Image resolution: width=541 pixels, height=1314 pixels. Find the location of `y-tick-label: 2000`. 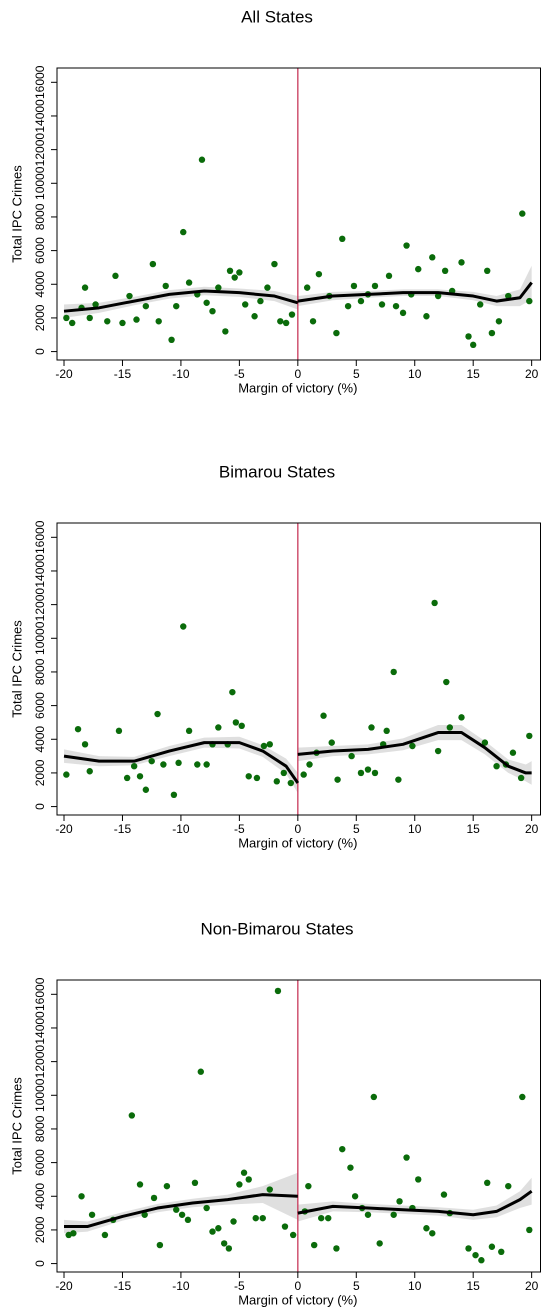

y-tick-label: 2000 is located at coordinates (40, 317).